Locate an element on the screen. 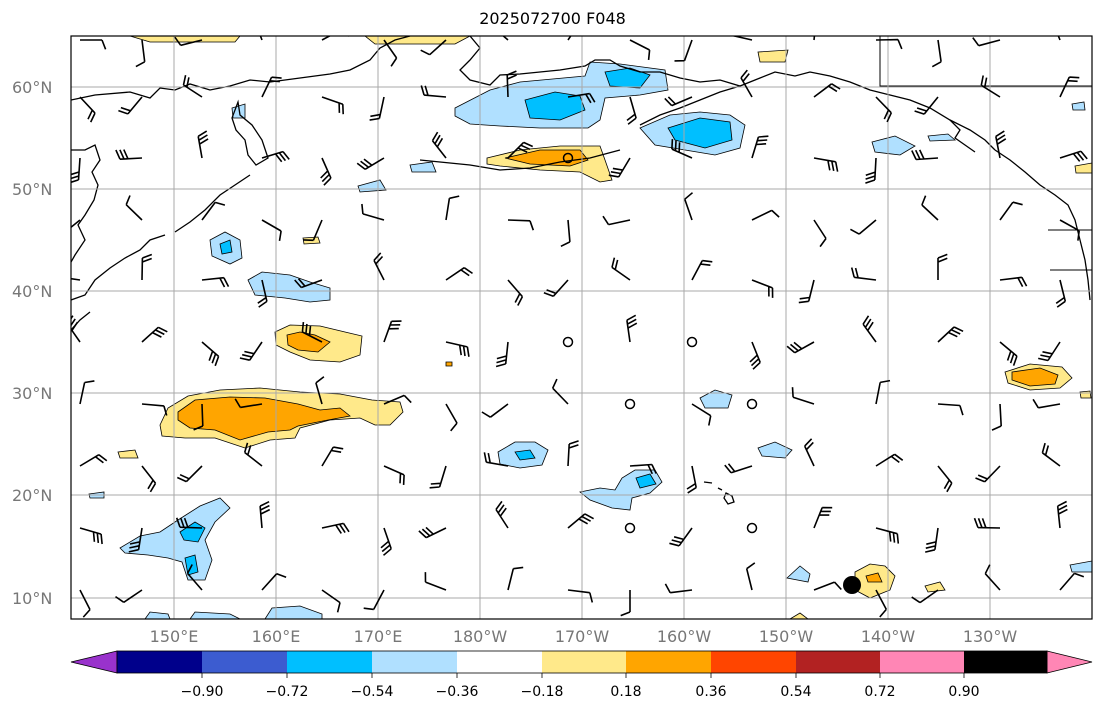 The width and height of the screenshot is (1105, 712). storm-position-marker is located at coordinates (852, 585).